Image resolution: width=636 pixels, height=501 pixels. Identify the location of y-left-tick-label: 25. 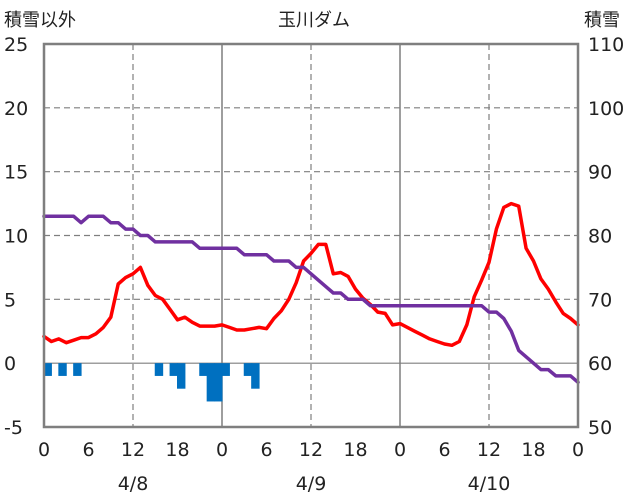
(16, 45).